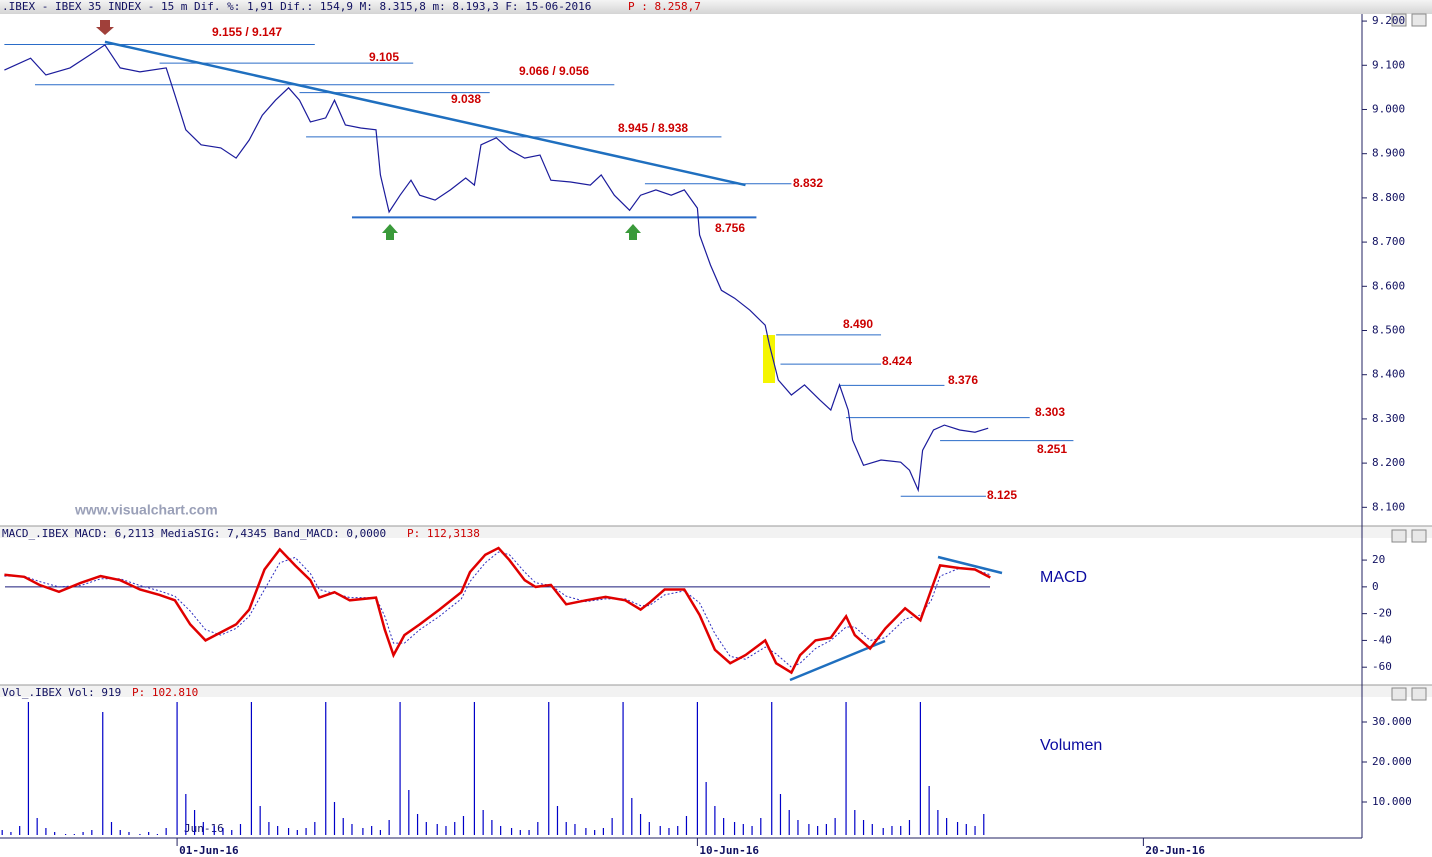 The image size is (1432, 857). What do you see at coordinates (897, 361) in the screenshot?
I see `level-label: 8.424` at bounding box center [897, 361].